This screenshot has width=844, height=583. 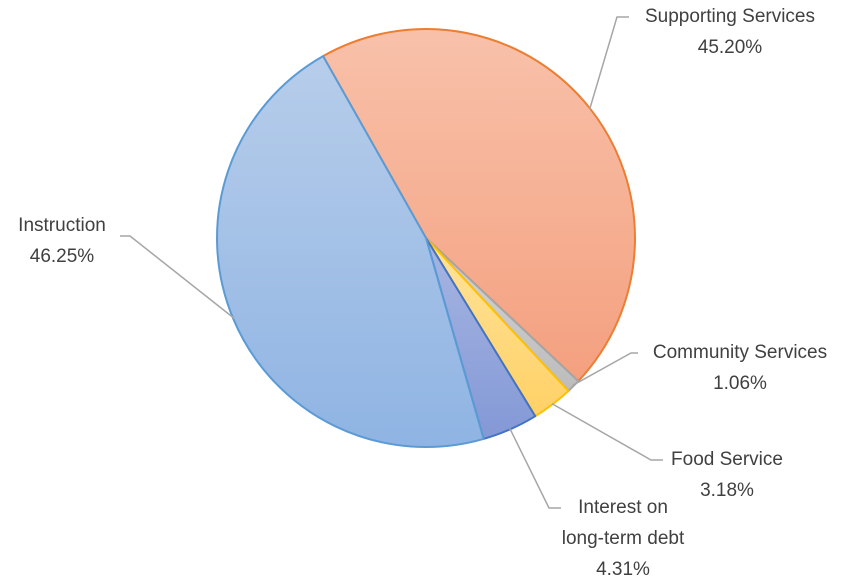 I want to click on leader-line-instruction, so click(x=177, y=277).